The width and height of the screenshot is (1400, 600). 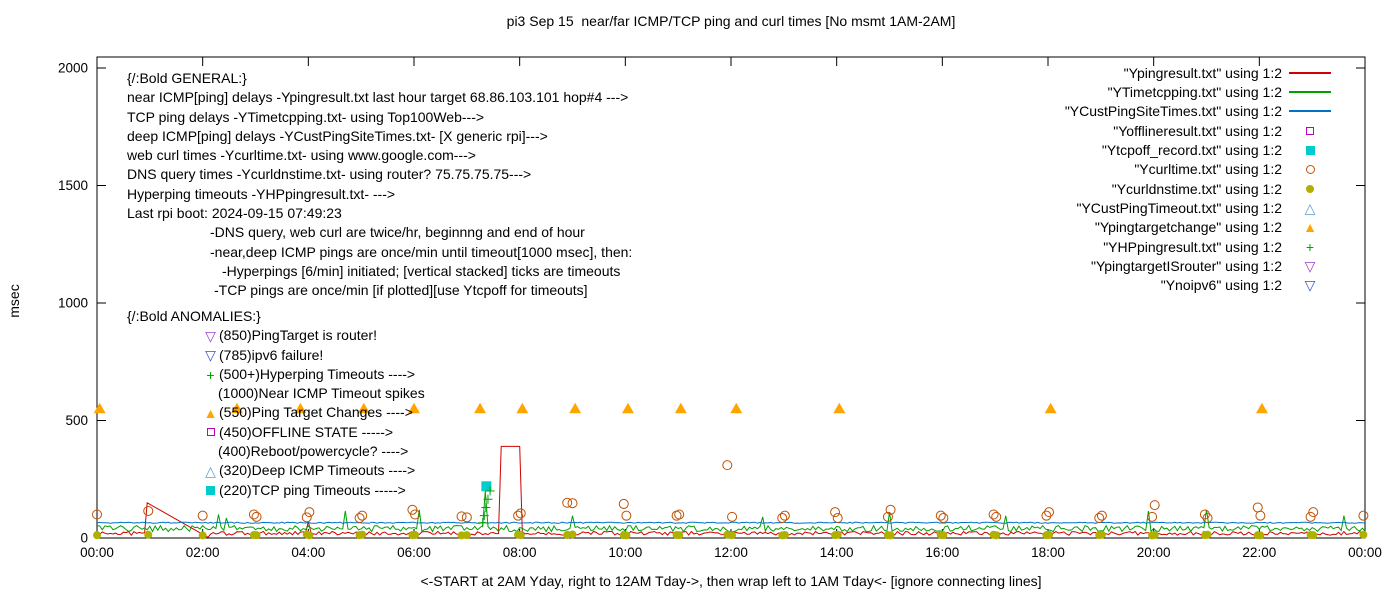 I want to click on anomaly-label: (450)OFFLINE STATE ----->, so click(x=306, y=431).